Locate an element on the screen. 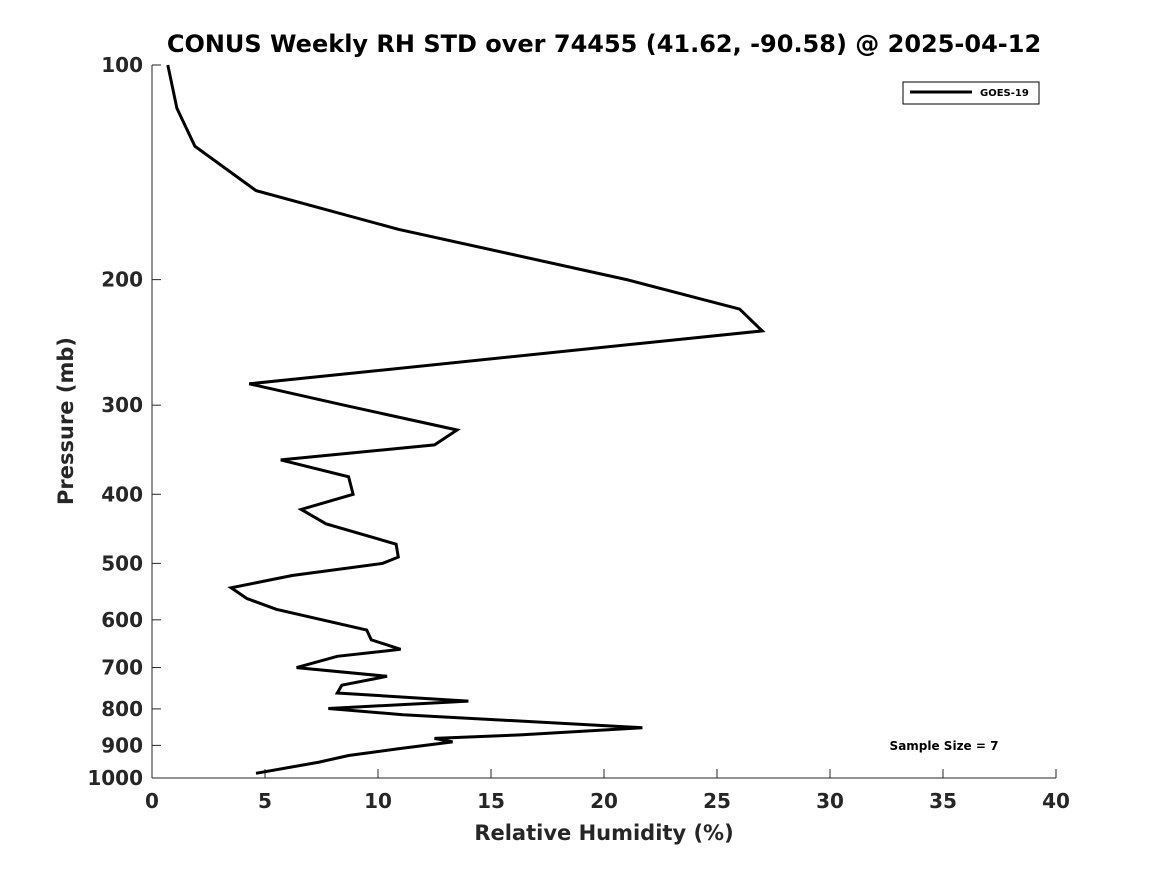 This screenshot has height=875, width=1167. x-tick-label: 40 is located at coordinates (1056, 801).